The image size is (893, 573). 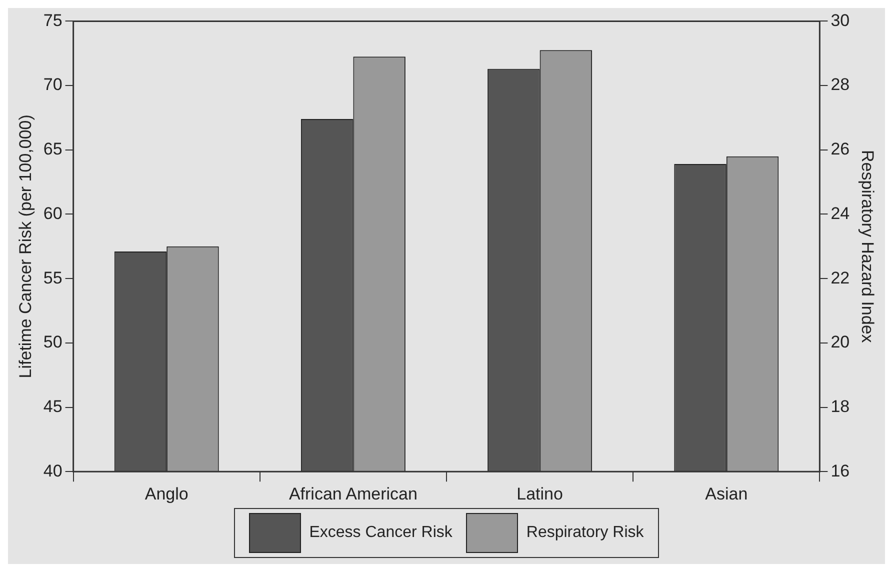 What do you see at coordinates (52, 20) in the screenshot?
I see `y-tick-label: 75` at bounding box center [52, 20].